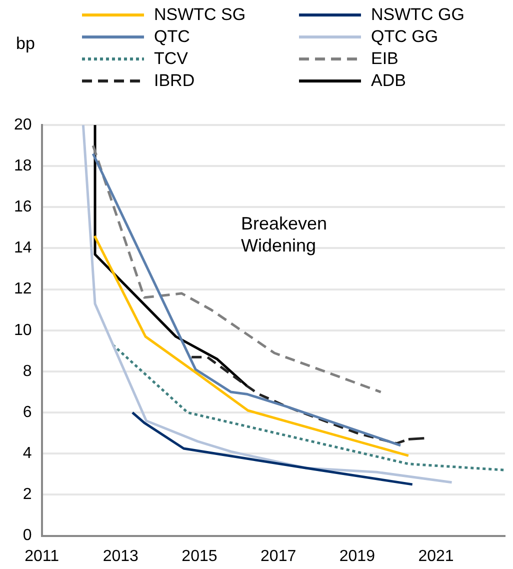  Describe the element at coordinates (404, 37) in the screenshot. I see `legend-label: QTC GG` at that location.